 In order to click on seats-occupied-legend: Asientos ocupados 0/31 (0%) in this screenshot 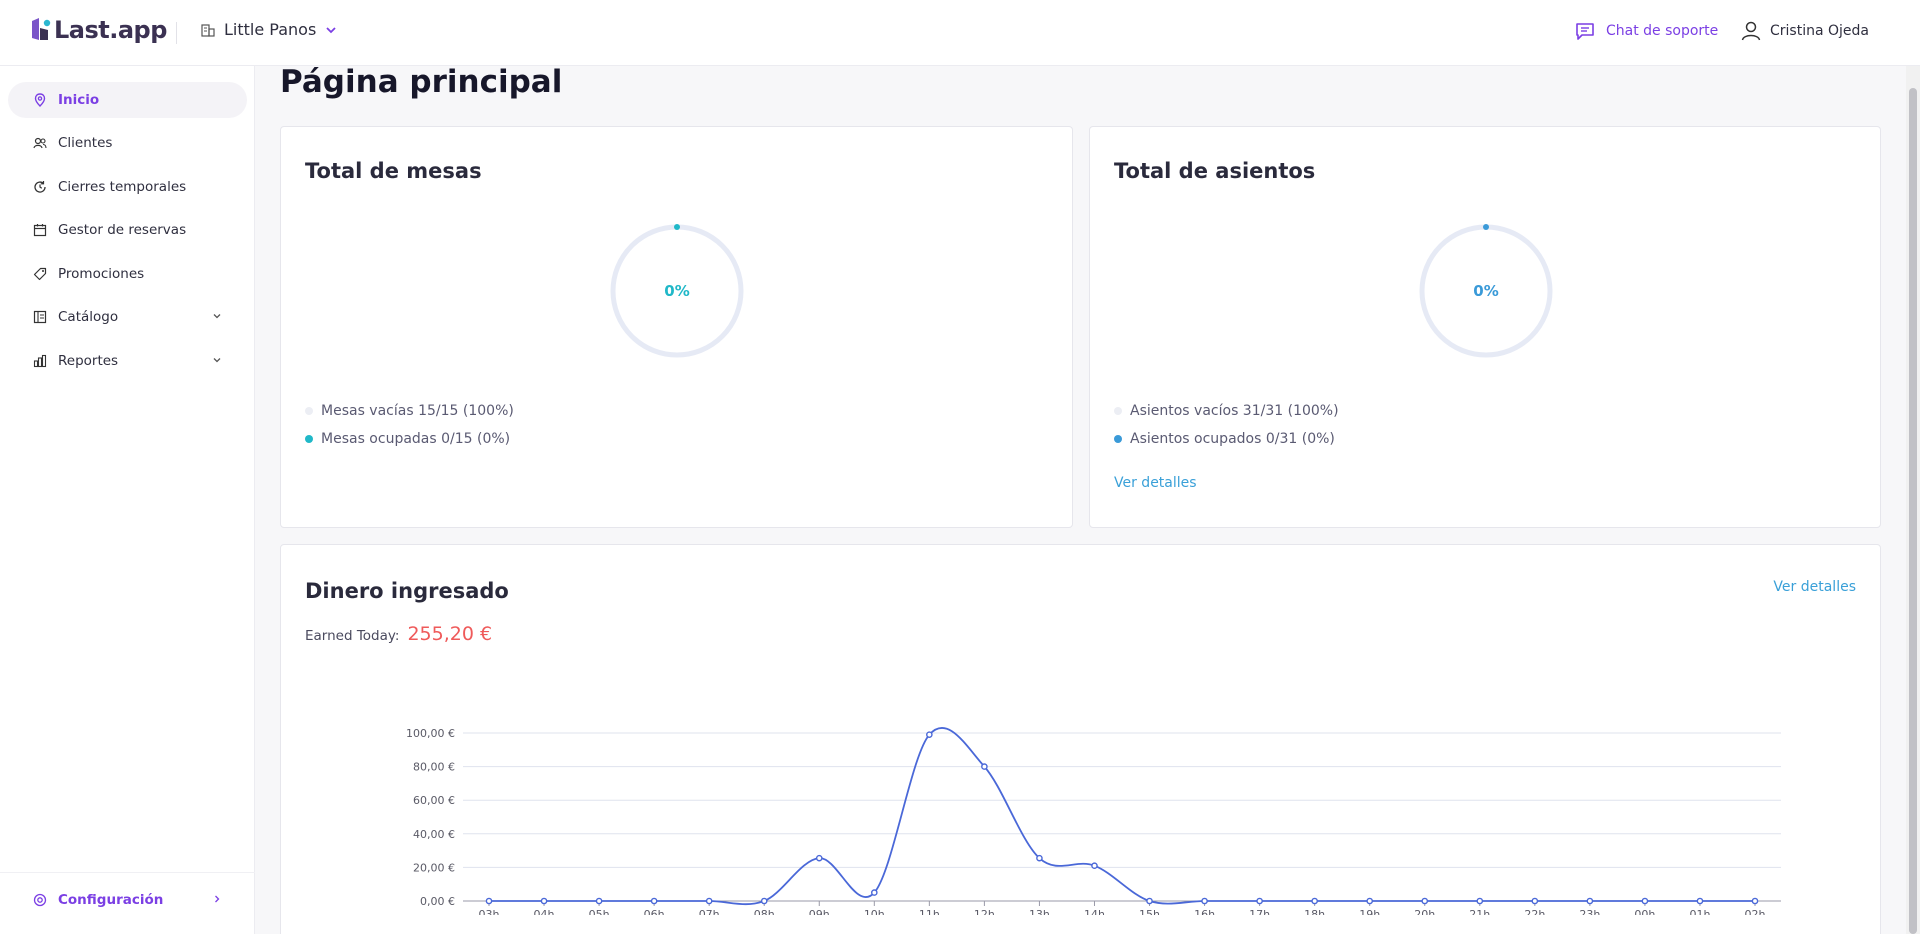, I will do `click(1224, 439)`.